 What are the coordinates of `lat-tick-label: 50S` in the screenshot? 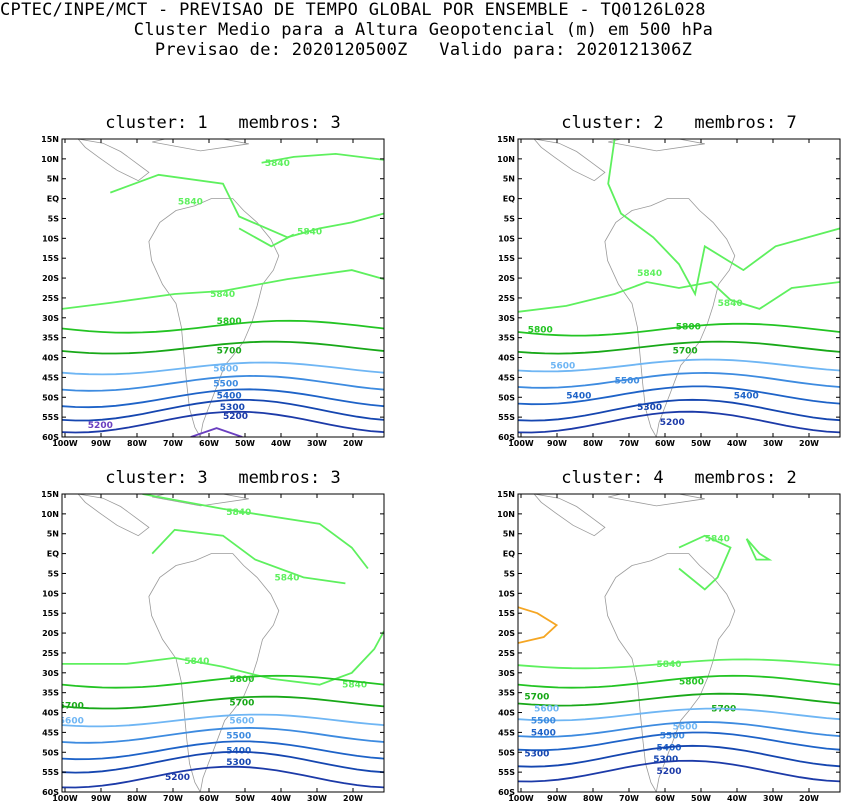 It's located at (506, 752).